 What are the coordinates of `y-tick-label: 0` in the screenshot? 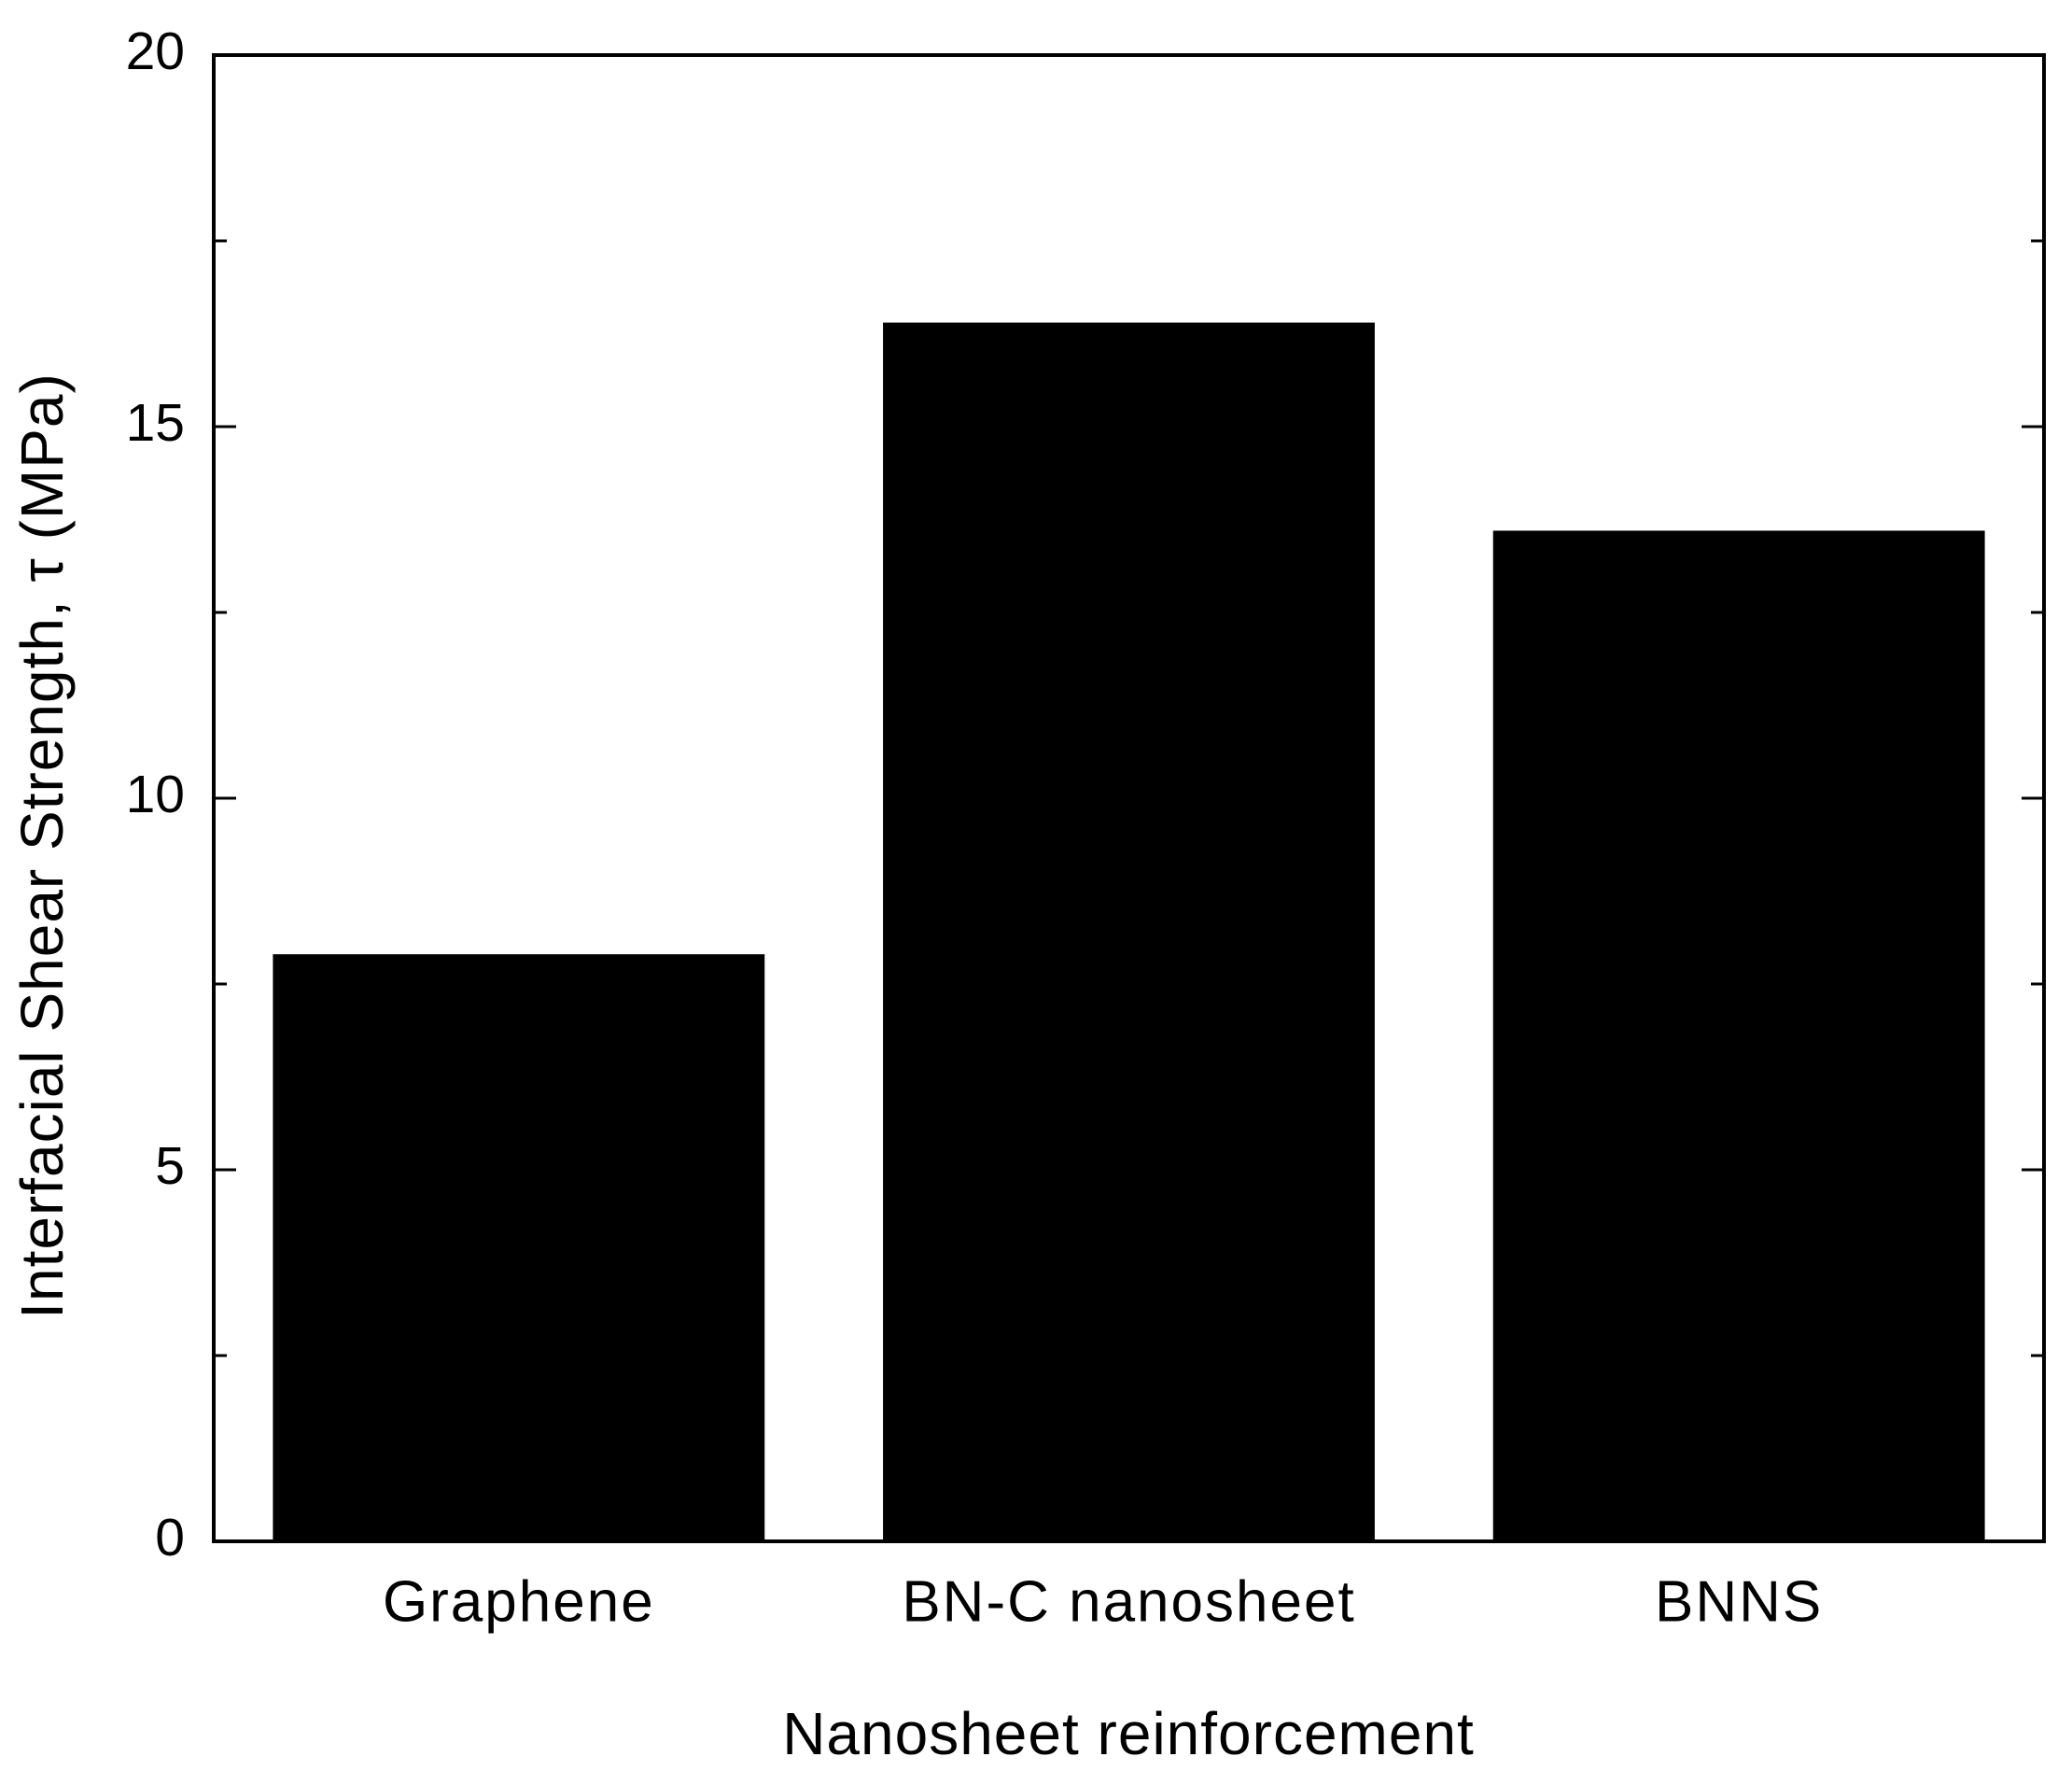 It's located at (170, 1537).